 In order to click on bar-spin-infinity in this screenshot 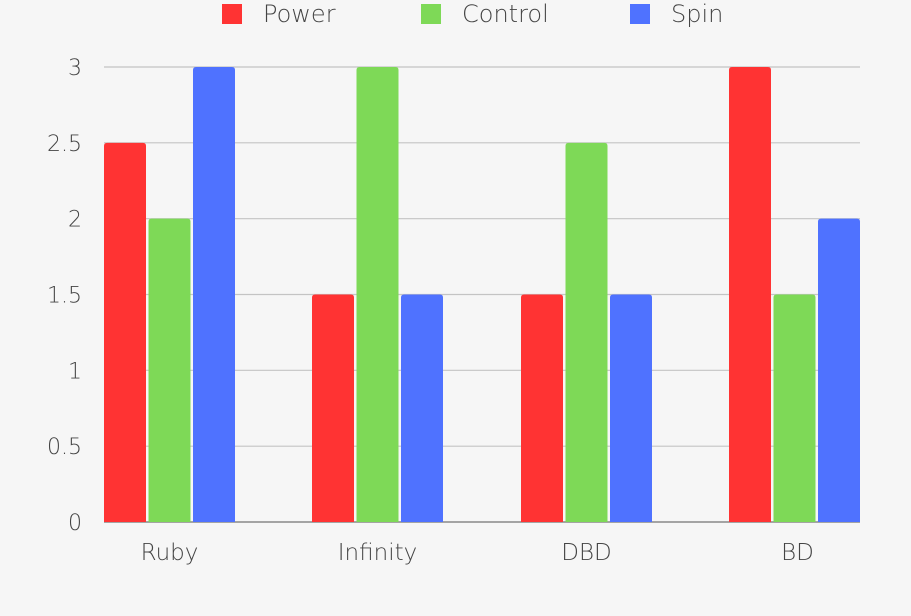, I will do `click(422, 408)`.